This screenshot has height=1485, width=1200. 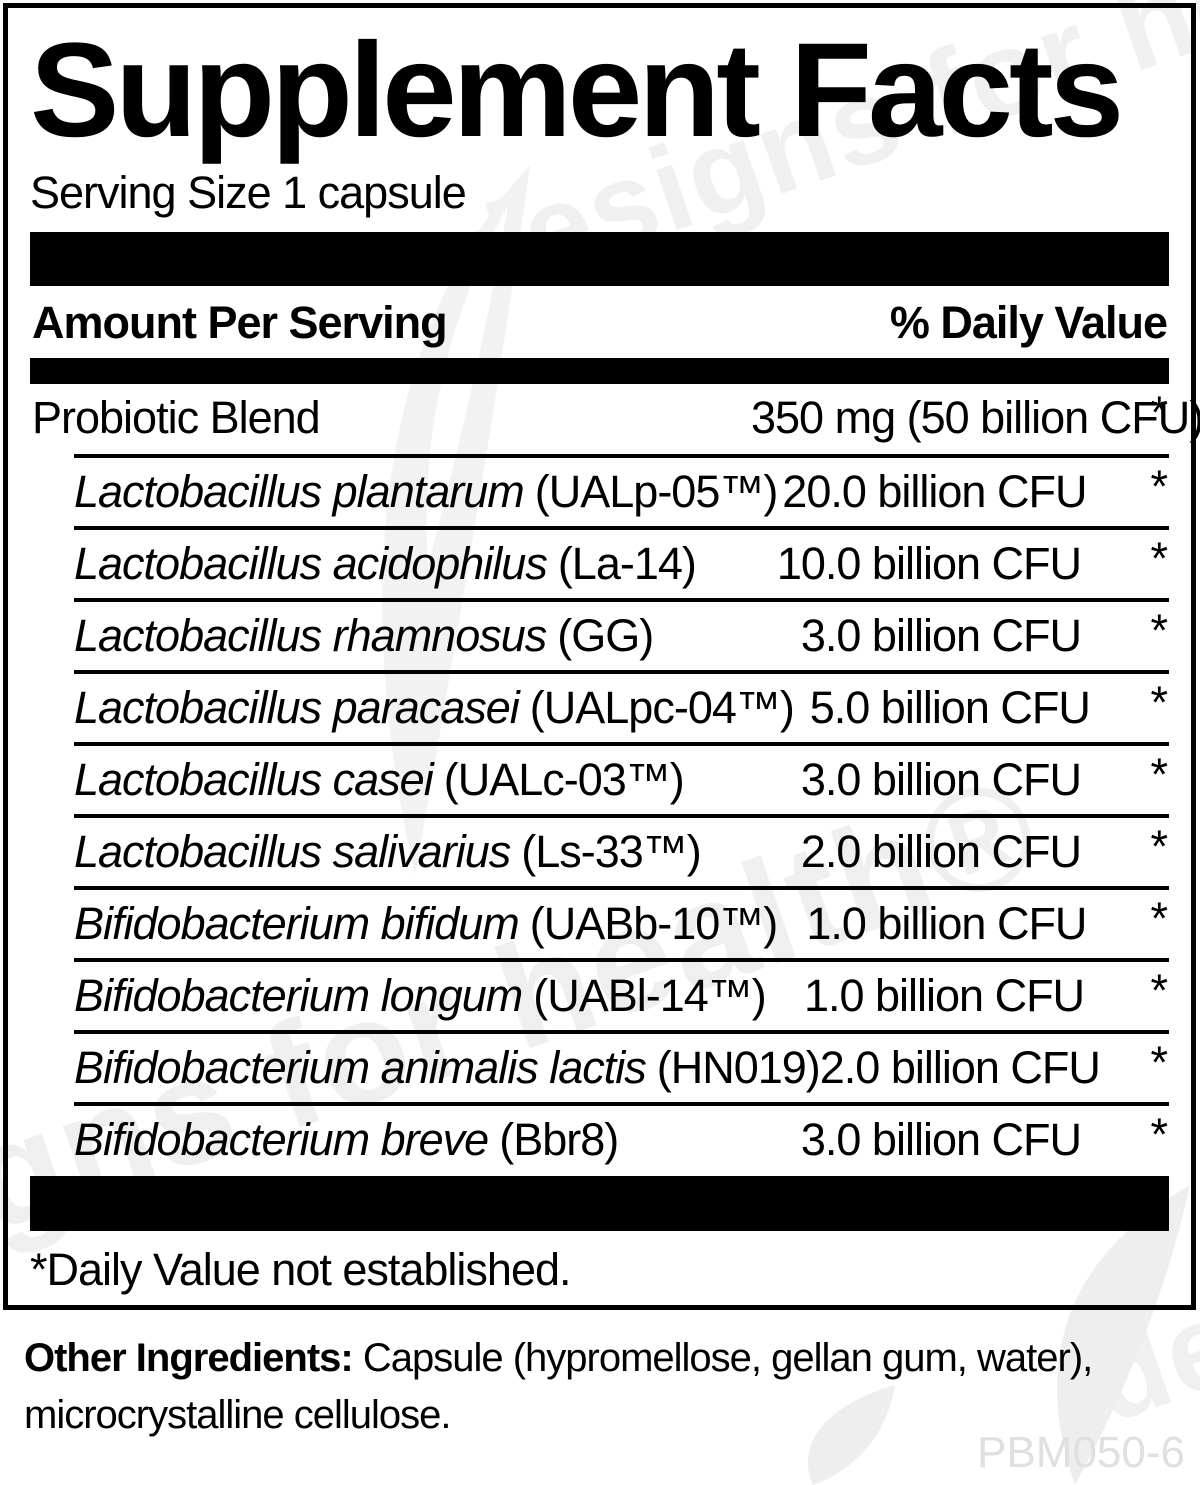 I want to click on ingredient-name: Bifidobacterium breve (Bbr8), so click(x=412, y=1140).